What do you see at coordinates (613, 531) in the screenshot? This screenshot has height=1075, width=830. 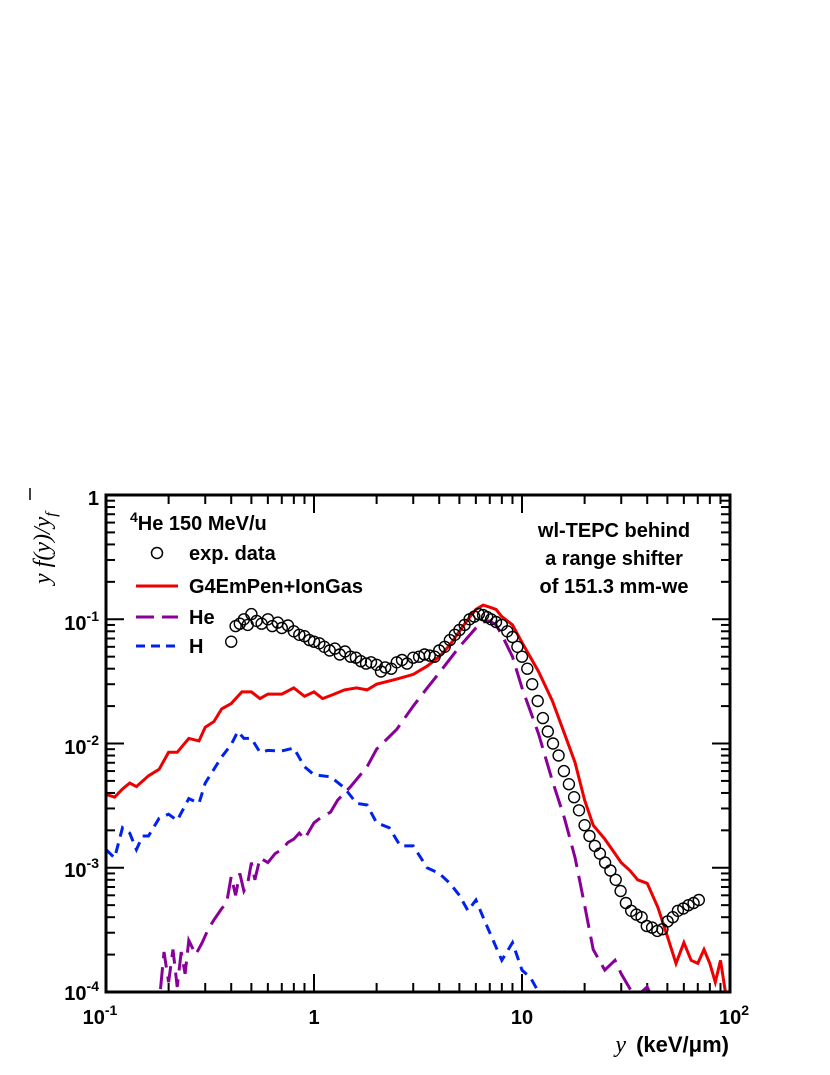 I see `annotation-line-1: wl-TEPC behind` at bounding box center [613, 531].